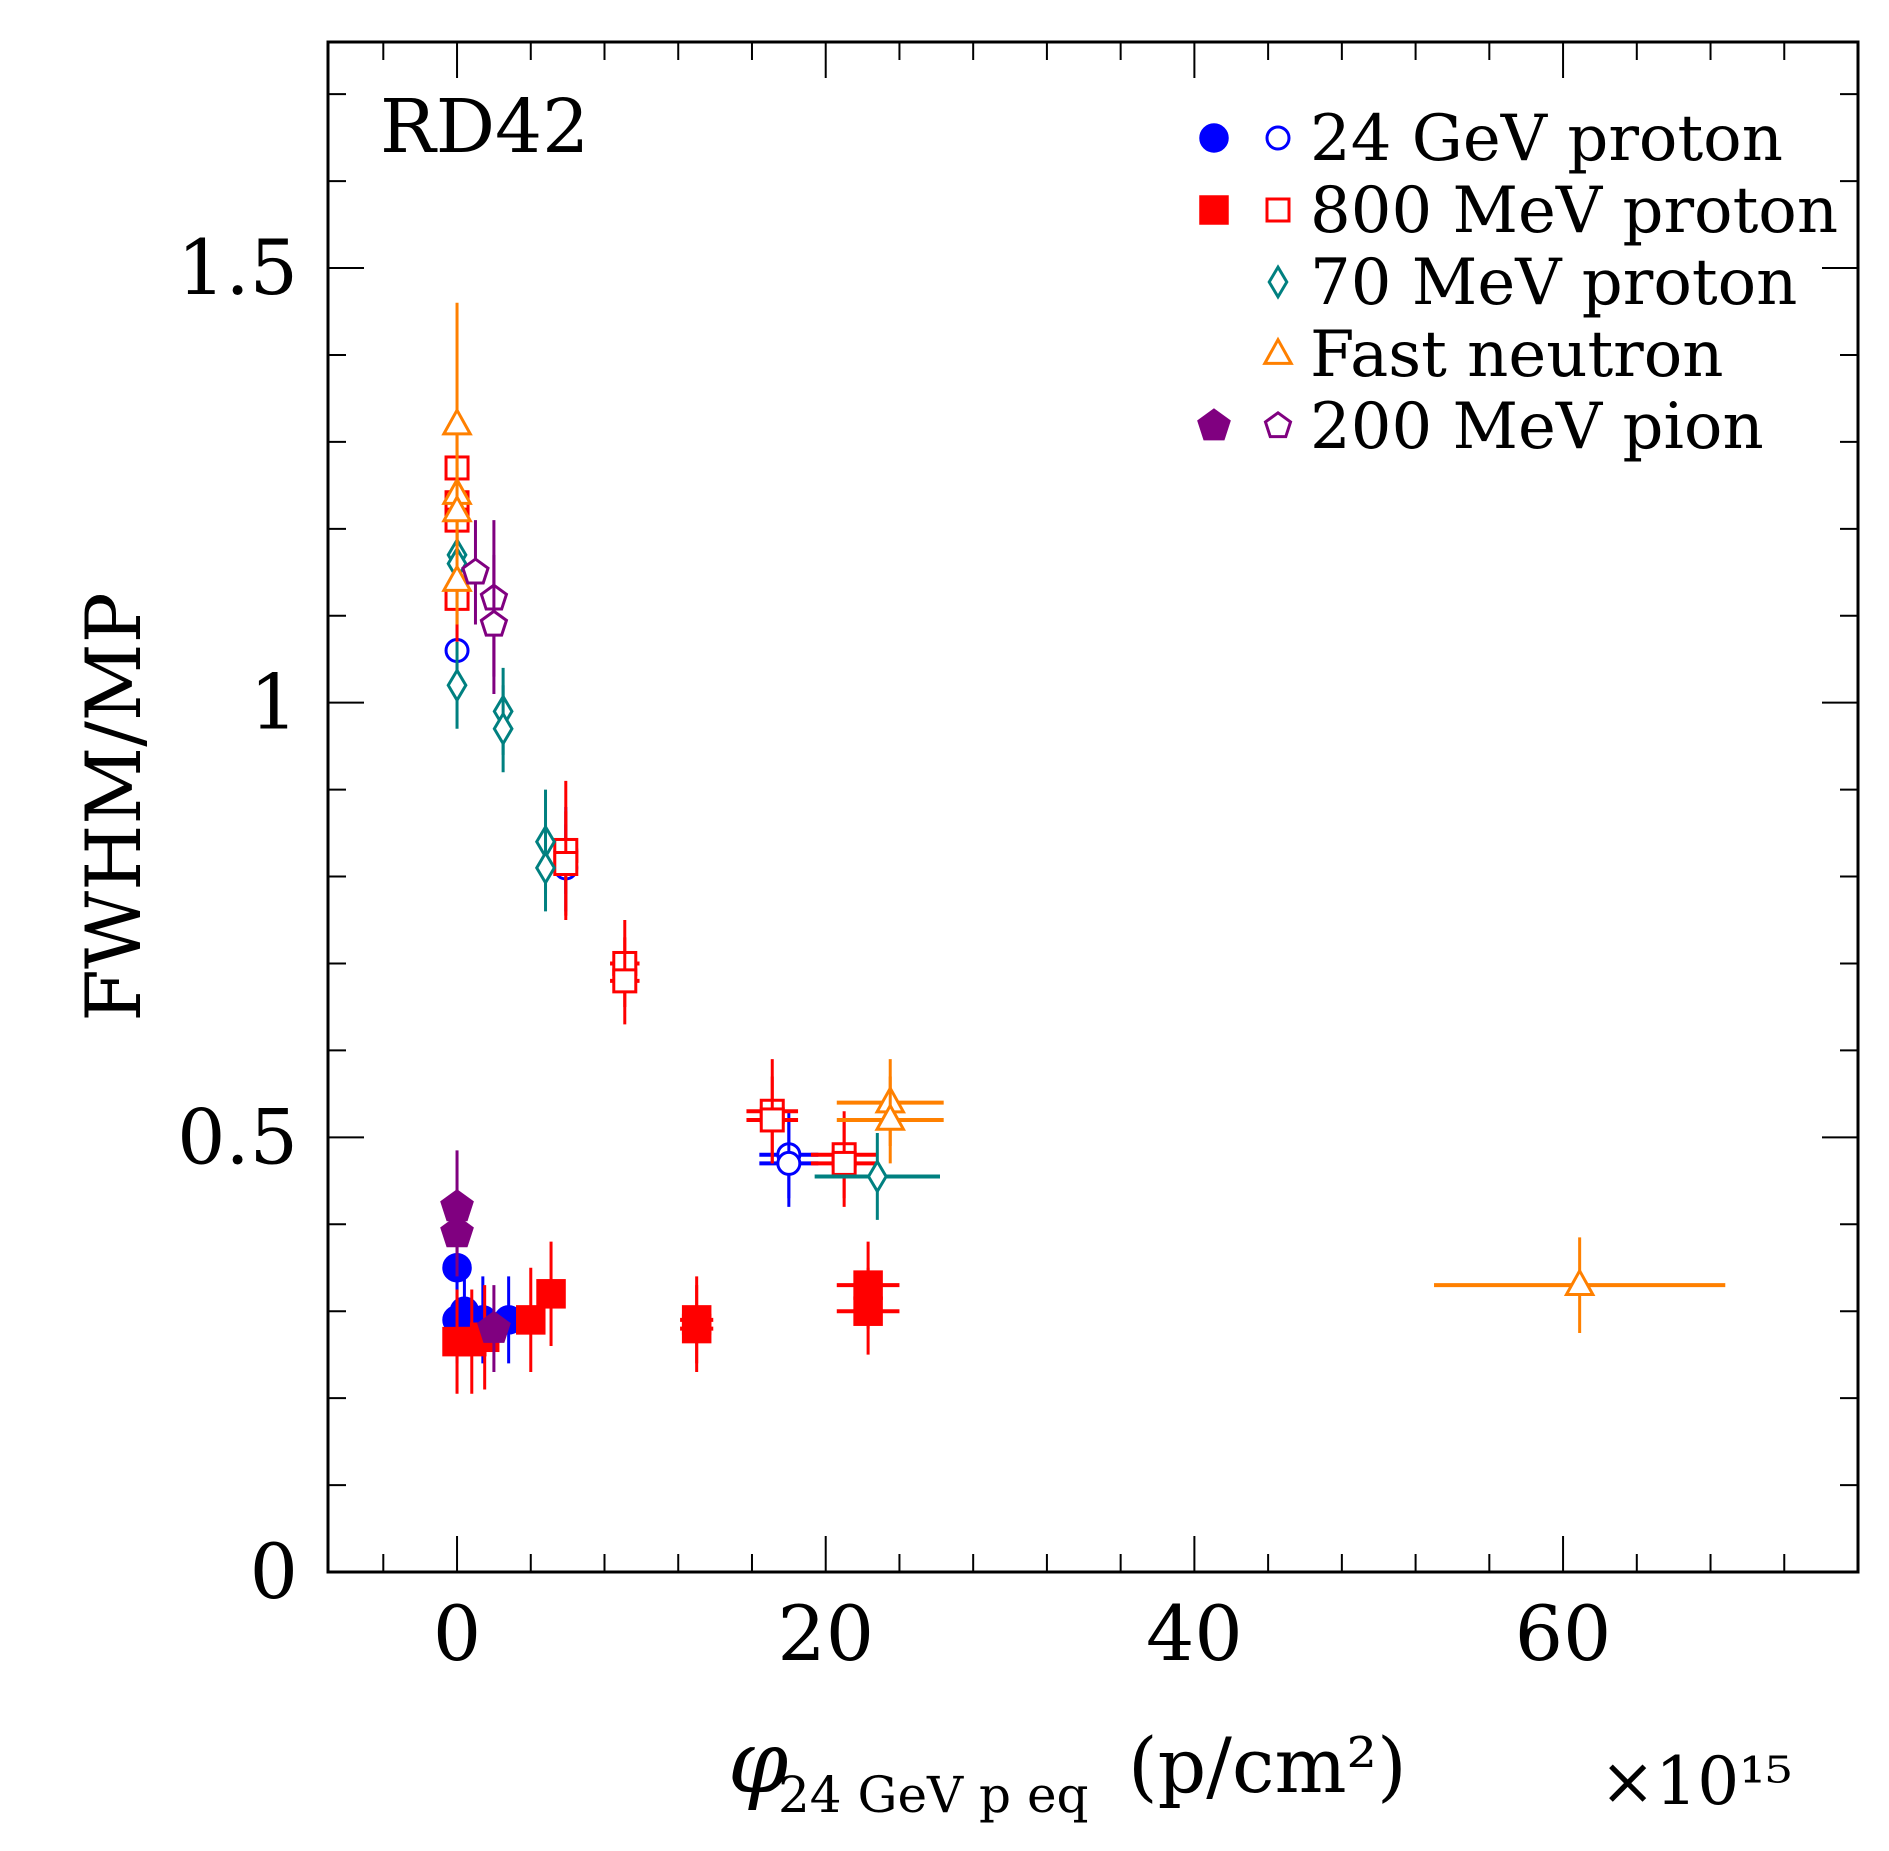  I want to click on legend-entry: 70 MeV proton, so click(1532, 283).